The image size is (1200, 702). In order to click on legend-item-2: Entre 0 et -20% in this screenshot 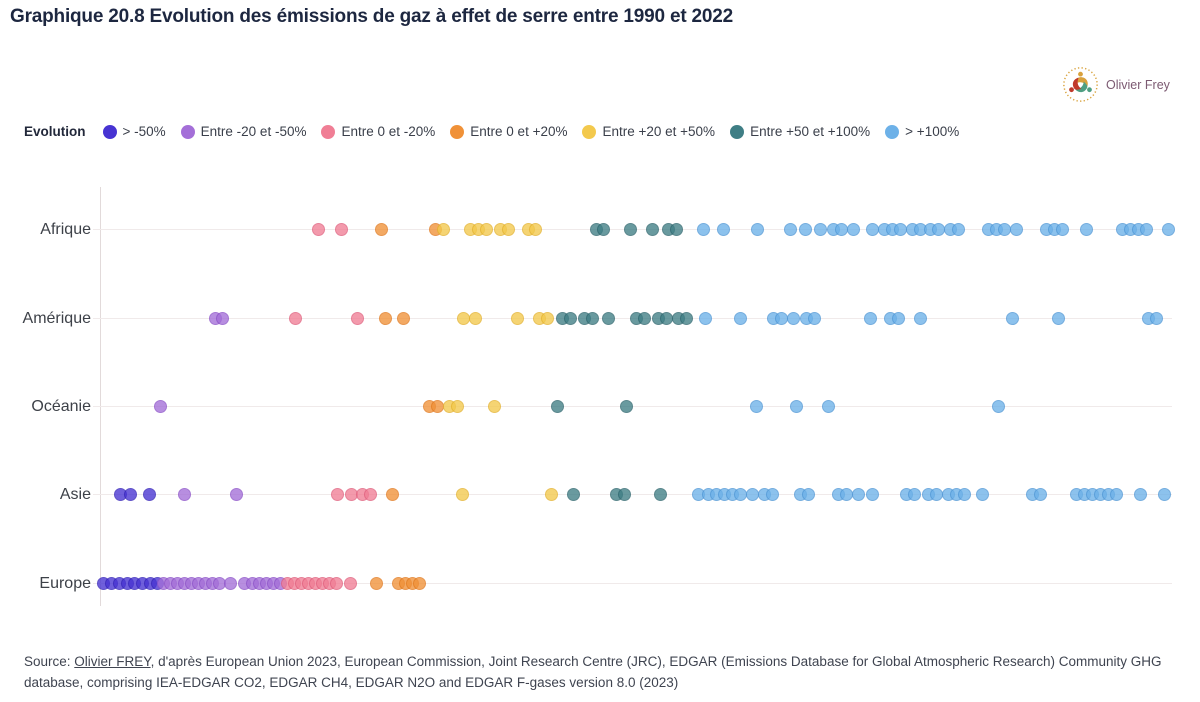, I will do `click(378, 131)`.